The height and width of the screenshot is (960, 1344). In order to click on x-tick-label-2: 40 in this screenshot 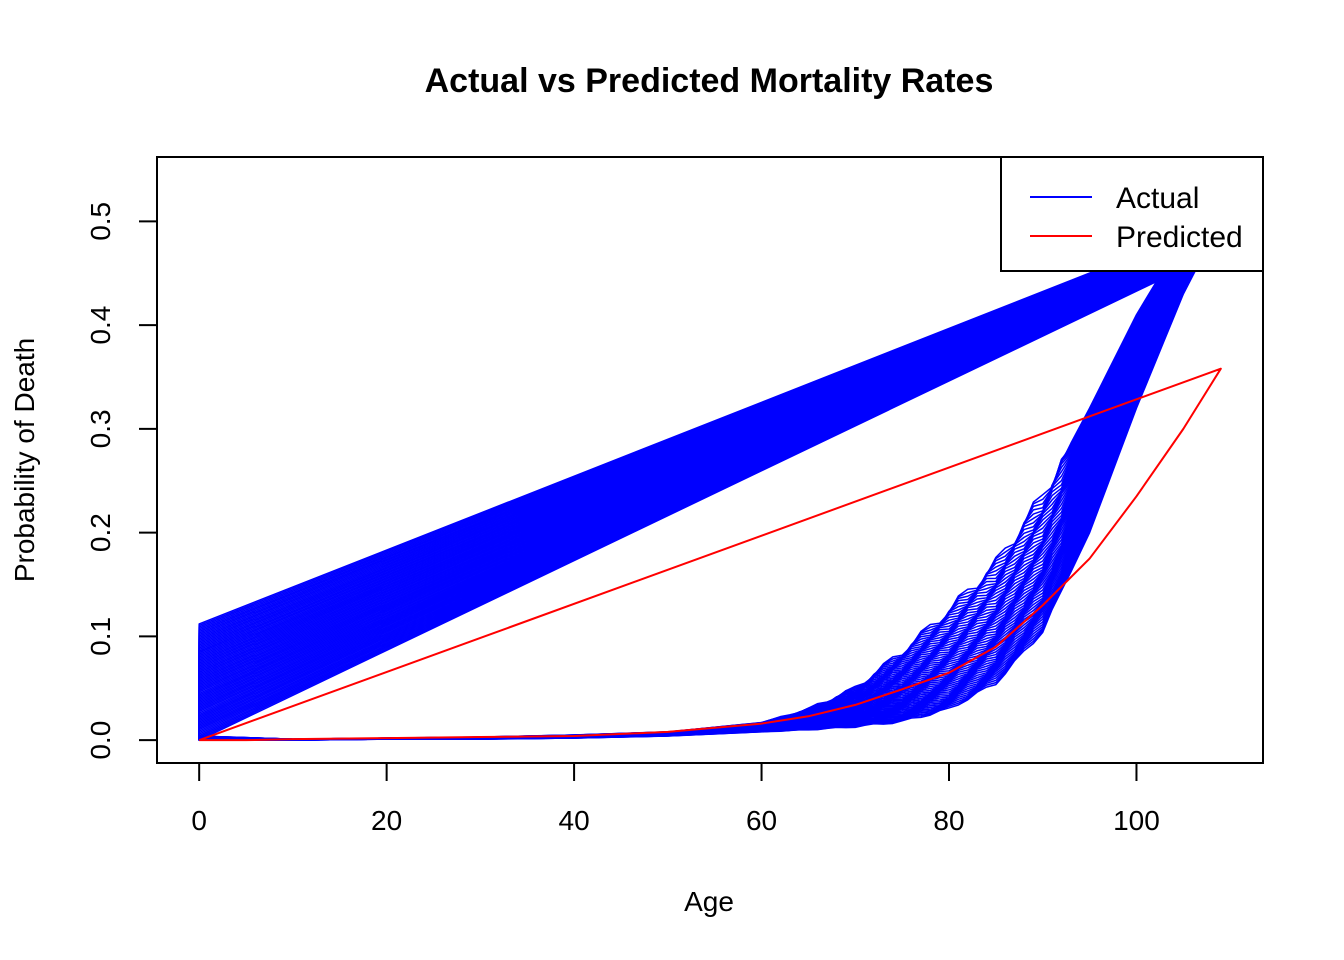, I will do `click(574, 820)`.